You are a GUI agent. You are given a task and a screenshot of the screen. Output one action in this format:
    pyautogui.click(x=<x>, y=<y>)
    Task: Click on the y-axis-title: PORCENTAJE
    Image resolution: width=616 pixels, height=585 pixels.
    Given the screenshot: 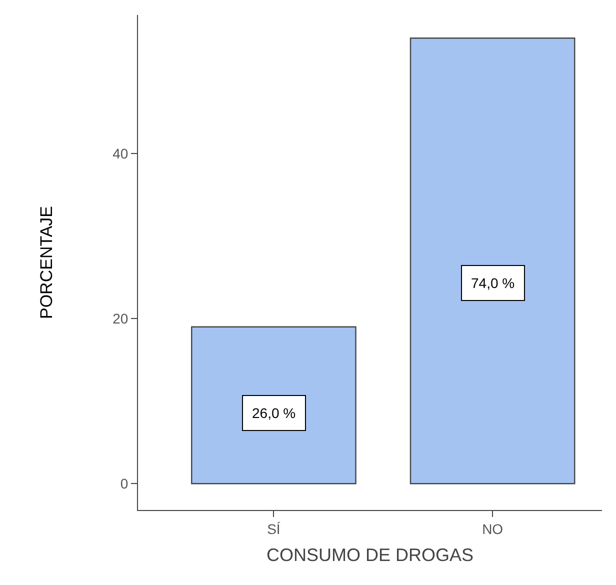 What is the action you would take?
    pyautogui.click(x=46, y=263)
    